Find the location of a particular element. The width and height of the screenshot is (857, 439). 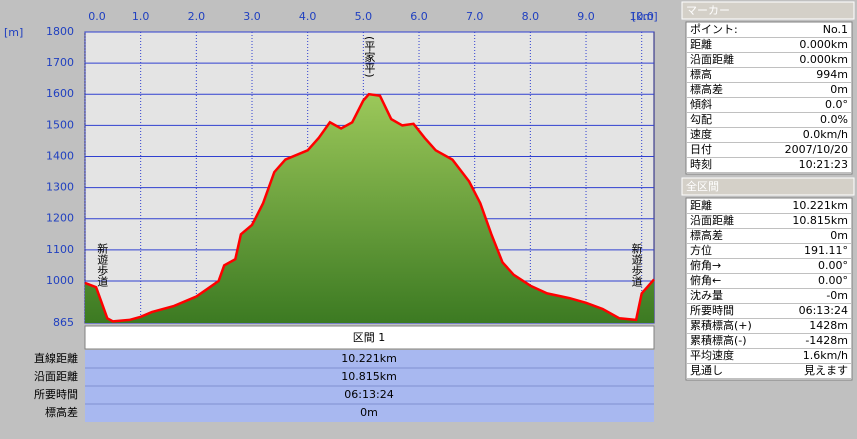

x-tick-label: 5.0 is located at coordinates (364, 16).